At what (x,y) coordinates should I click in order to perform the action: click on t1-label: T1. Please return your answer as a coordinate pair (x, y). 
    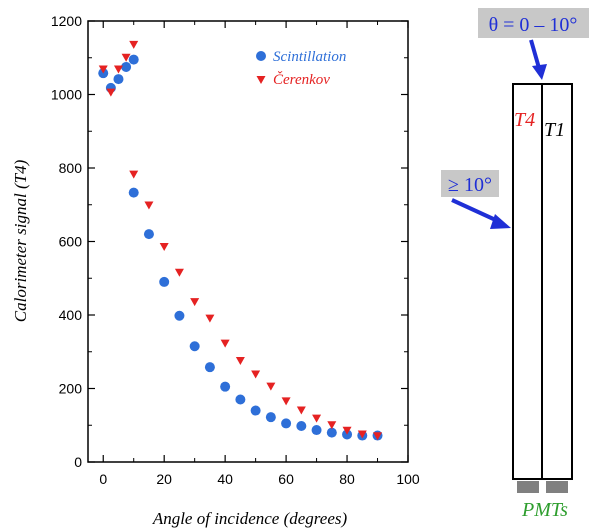
    Looking at the image, I should click on (554, 130).